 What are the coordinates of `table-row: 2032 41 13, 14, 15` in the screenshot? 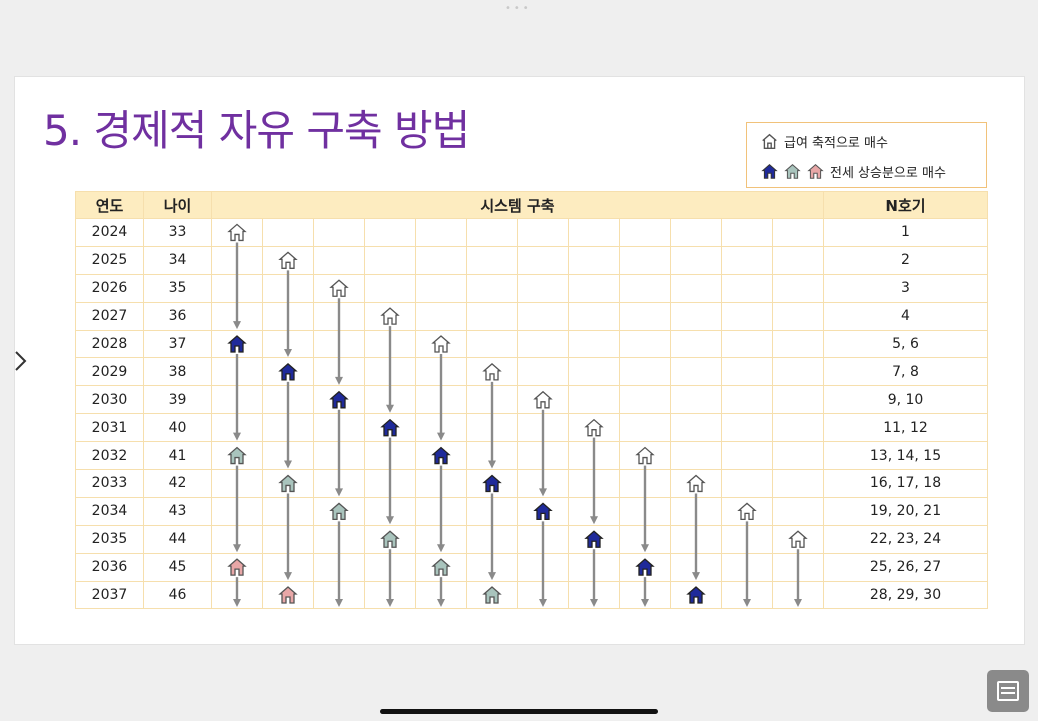 It's located at (531, 456).